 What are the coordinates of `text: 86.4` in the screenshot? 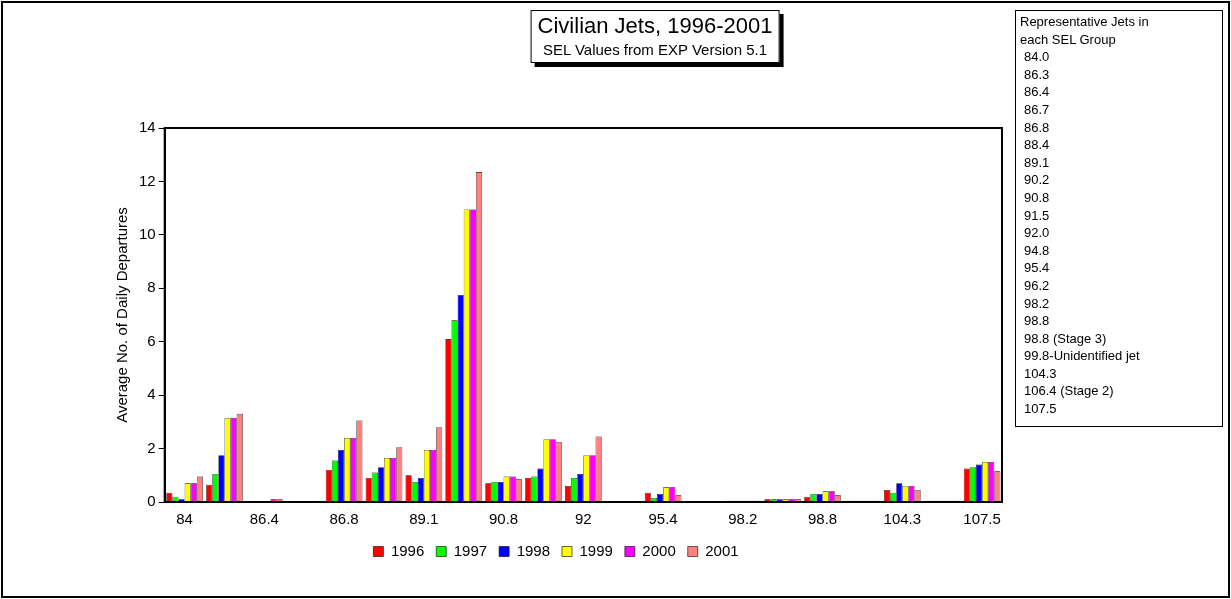 It's located at (1037, 92).